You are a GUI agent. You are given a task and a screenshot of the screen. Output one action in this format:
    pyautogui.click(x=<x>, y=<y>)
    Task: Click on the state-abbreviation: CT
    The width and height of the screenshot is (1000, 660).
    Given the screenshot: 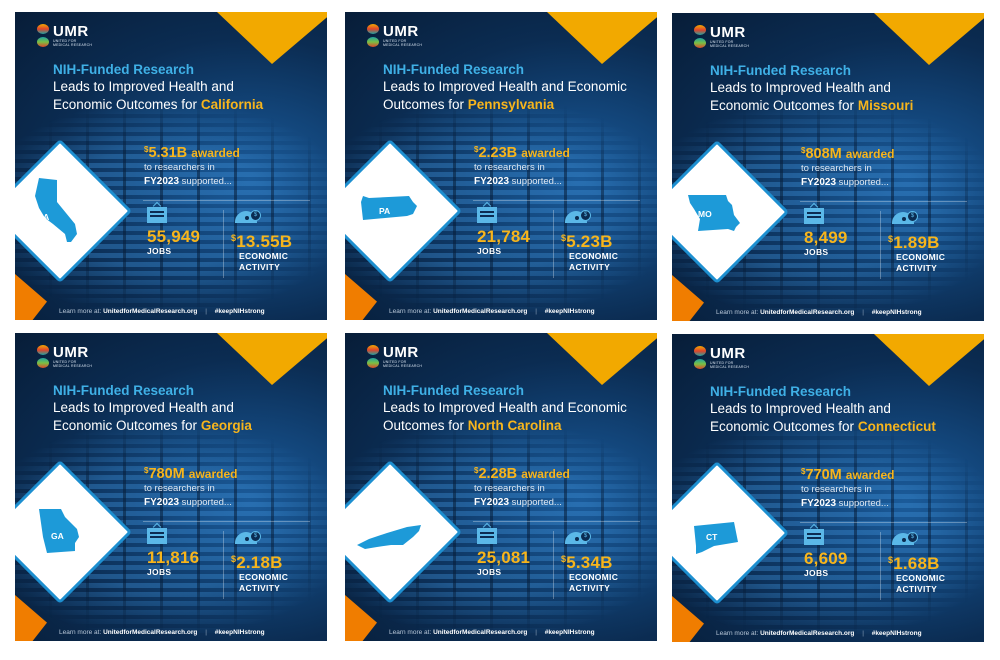 What is the action you would take?
    pyautogui.click(x=712, y=537)
    